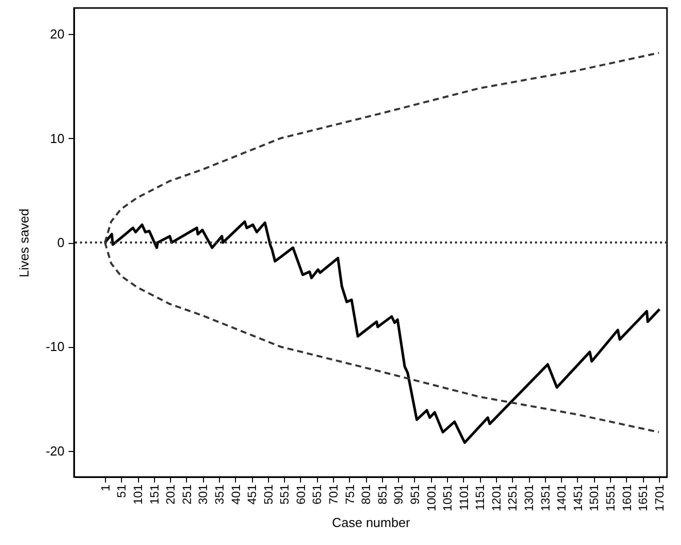  I want to click on x-tick-label: 1651, so click(643, 498).